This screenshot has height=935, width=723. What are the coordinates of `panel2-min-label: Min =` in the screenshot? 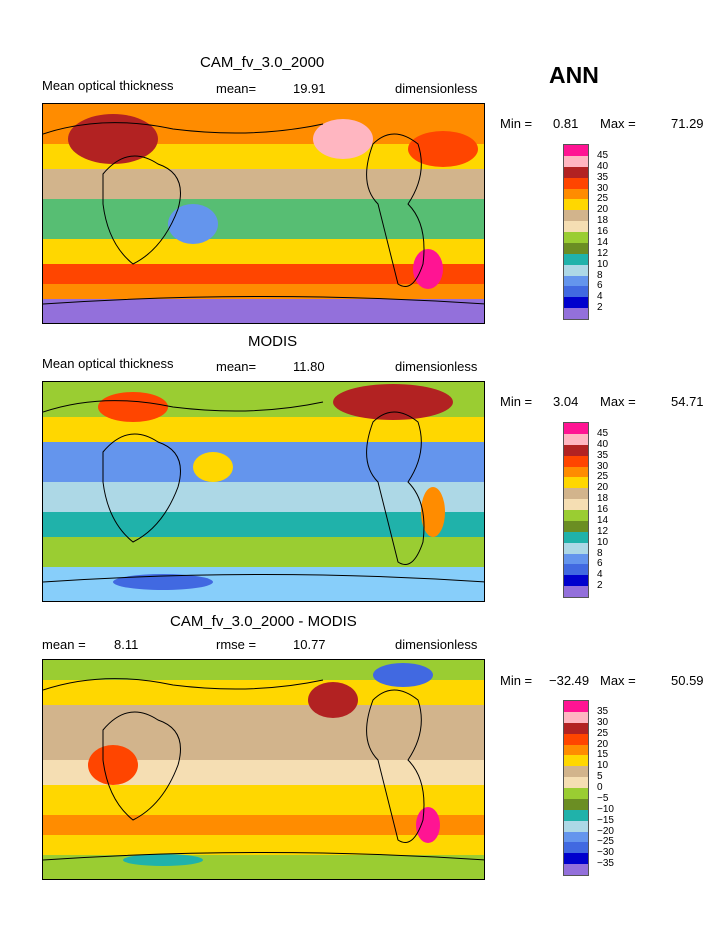 It's located at (516, 401).